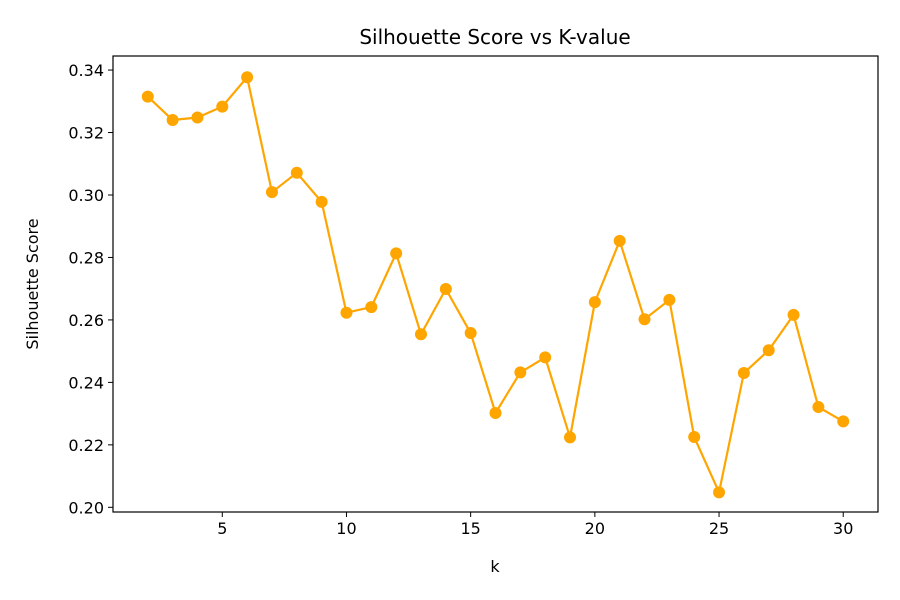 This screenshot has height=600, width=900. Describe the element at coordinates (86, 382) in the screenshot. I see `y-tick-label: 0.24` at that location.